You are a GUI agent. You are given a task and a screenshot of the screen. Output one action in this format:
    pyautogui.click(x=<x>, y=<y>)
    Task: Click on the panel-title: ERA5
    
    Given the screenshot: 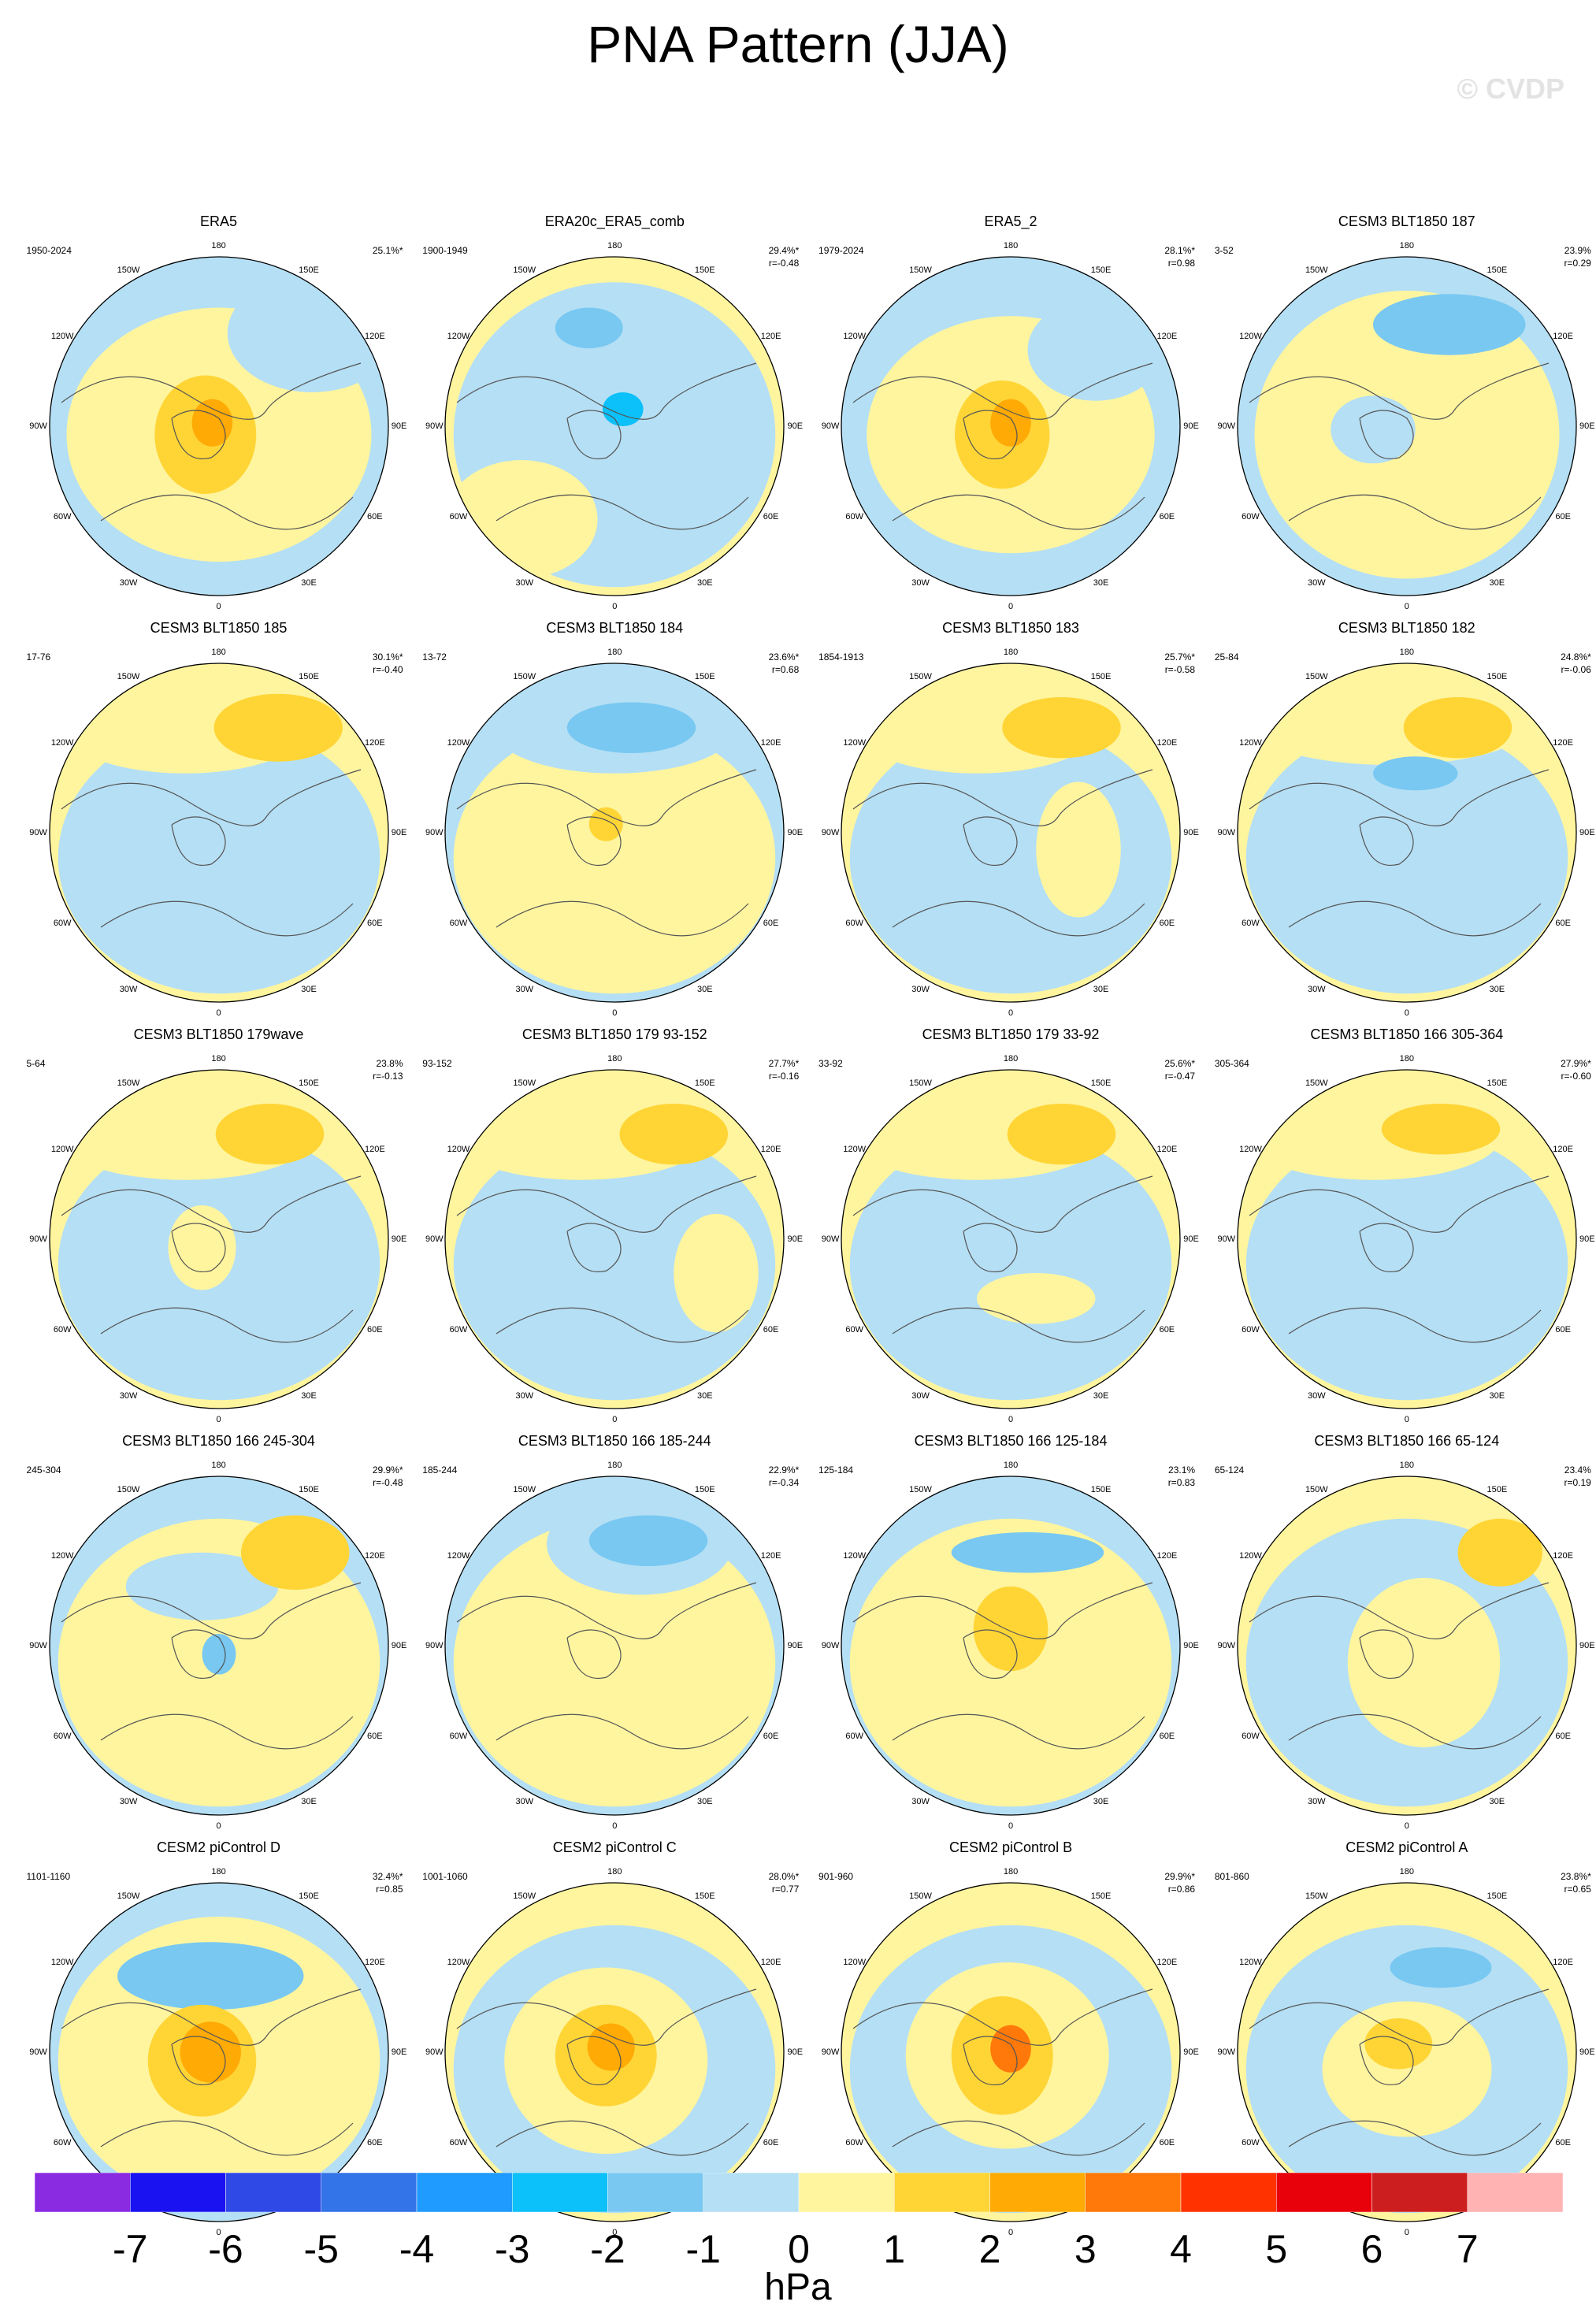 What is the action you would take?
    pyautogui.click(x=219, y=221)
    